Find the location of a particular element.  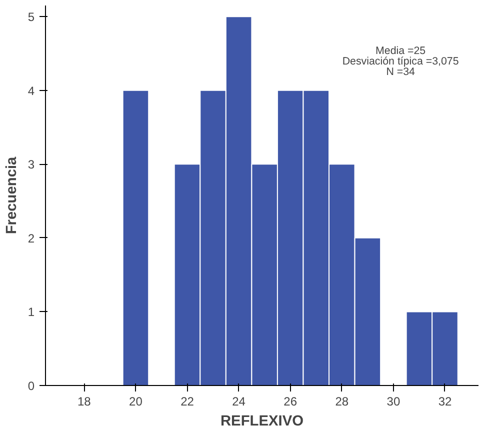

x-tick-label: 32 is located at coordinates (445, 401).